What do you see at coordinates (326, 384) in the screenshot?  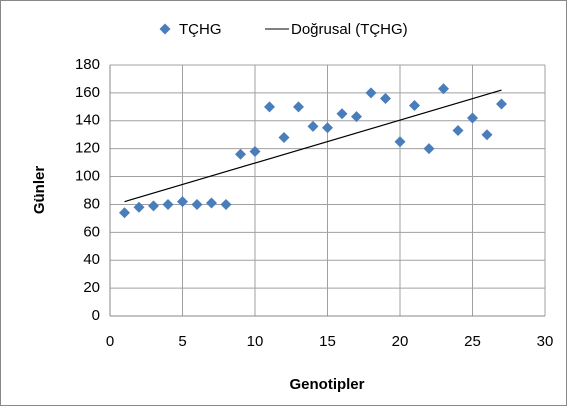 I see `x-axis-title: Genotipler` at bounding box center [326, 384].